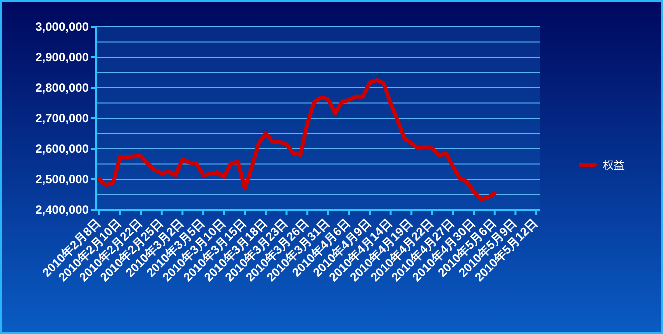  Describe the element at coordinates (63, 88) in the screenshot. I see `y-tick-label: 2,800,000` at that location.